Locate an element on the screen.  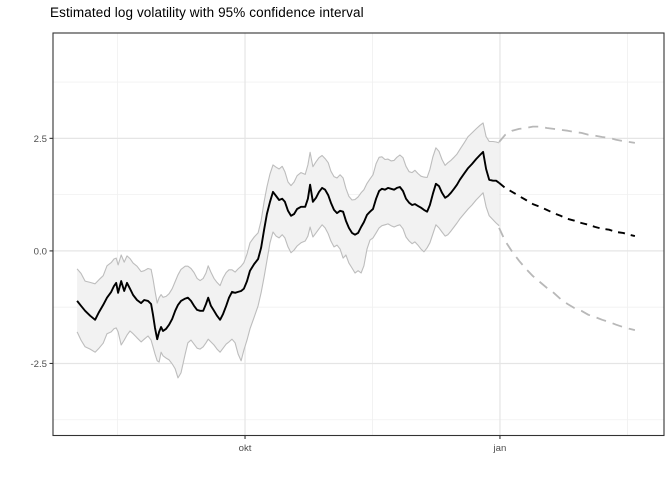
forecast-upper-line is located at coordinates (567, 134).